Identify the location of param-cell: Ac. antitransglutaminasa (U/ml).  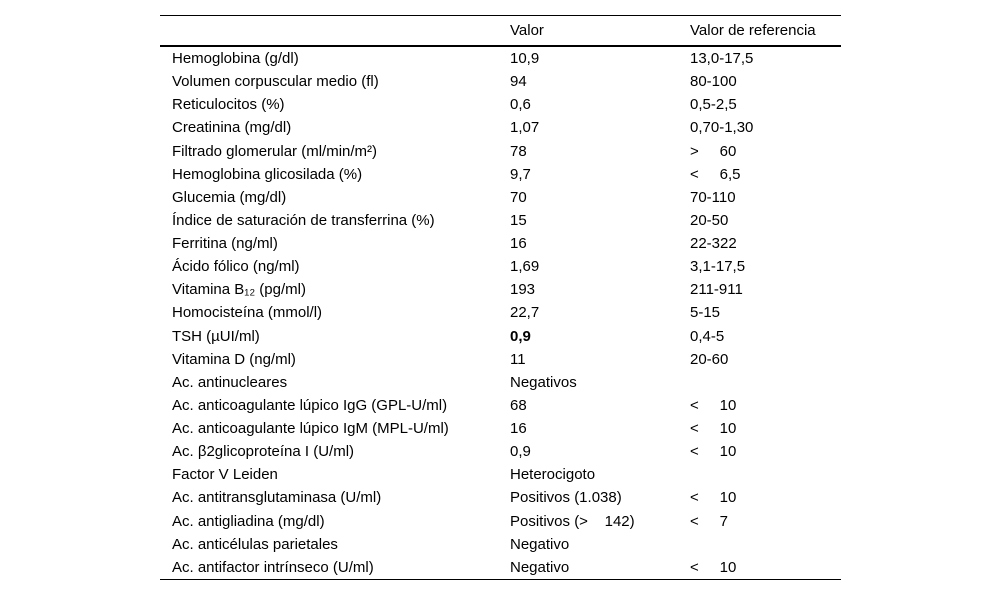
(277, 498).